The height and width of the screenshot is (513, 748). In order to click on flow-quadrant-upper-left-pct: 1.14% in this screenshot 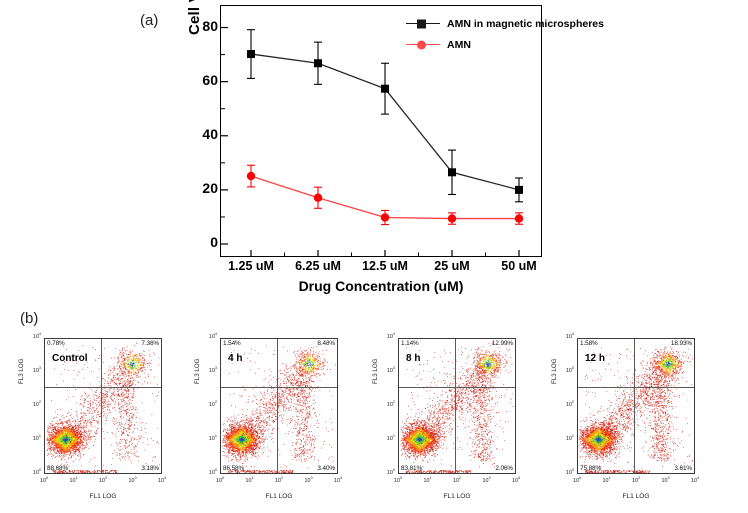, I will do `click(410, 343)`.